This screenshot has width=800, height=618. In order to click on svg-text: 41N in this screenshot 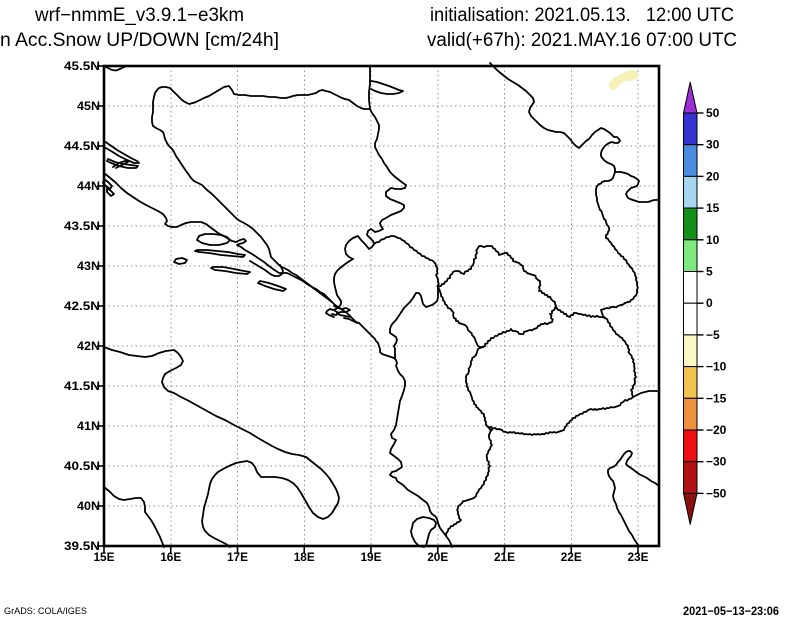, I will do `click(88, 426)`.